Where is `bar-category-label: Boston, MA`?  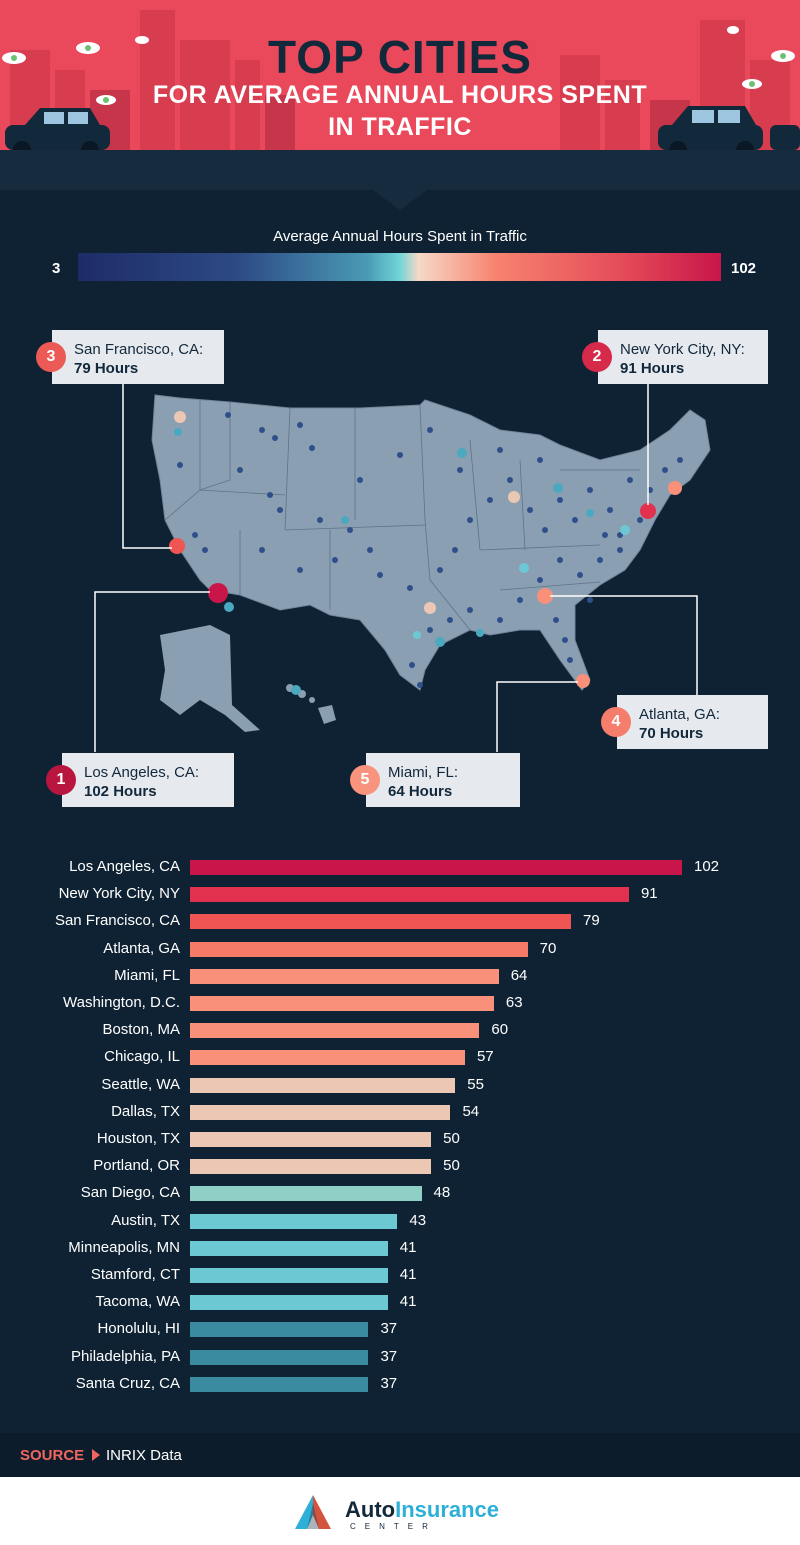
bar-category-label: Boston, MA is located at coordinates (141, 1030).